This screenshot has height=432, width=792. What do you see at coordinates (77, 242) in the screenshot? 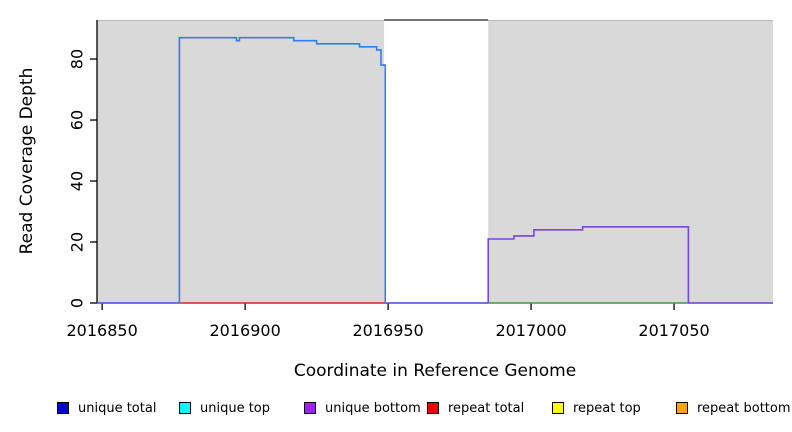
I see `y-tick-label: 20` at bounding box center [77, 242].